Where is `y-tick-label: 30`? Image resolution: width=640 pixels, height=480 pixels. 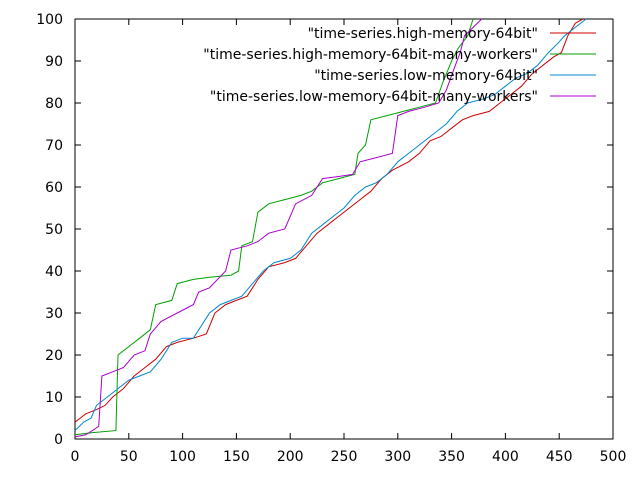 y-tick-label: 30 is located at coordinates (54, 314).